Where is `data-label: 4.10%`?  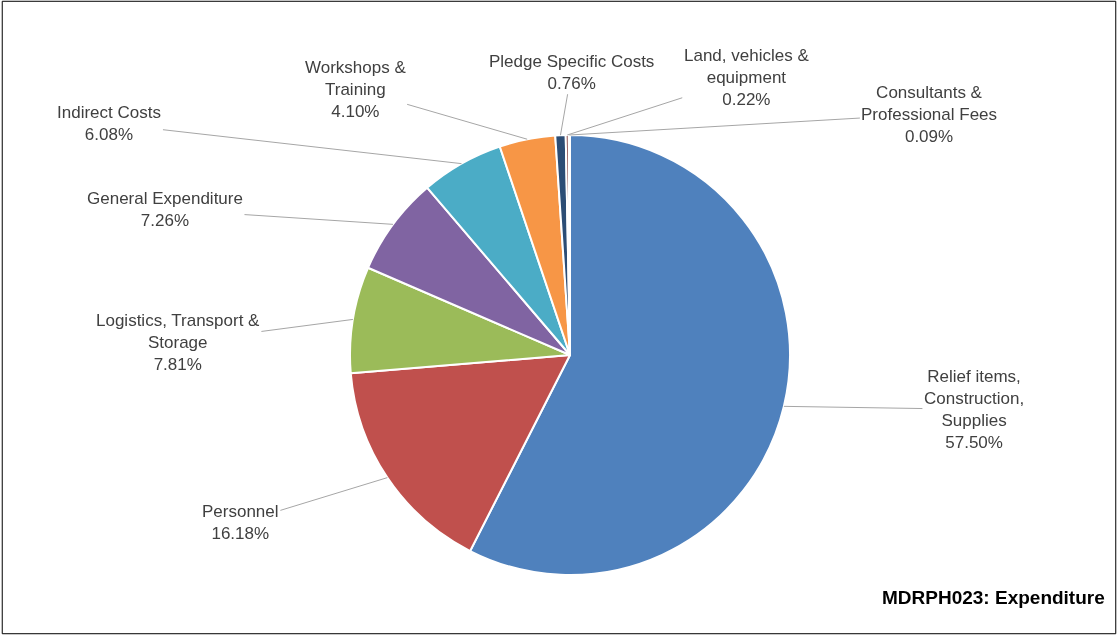
data-label: 4.10% is located at coordinates (355, 112).